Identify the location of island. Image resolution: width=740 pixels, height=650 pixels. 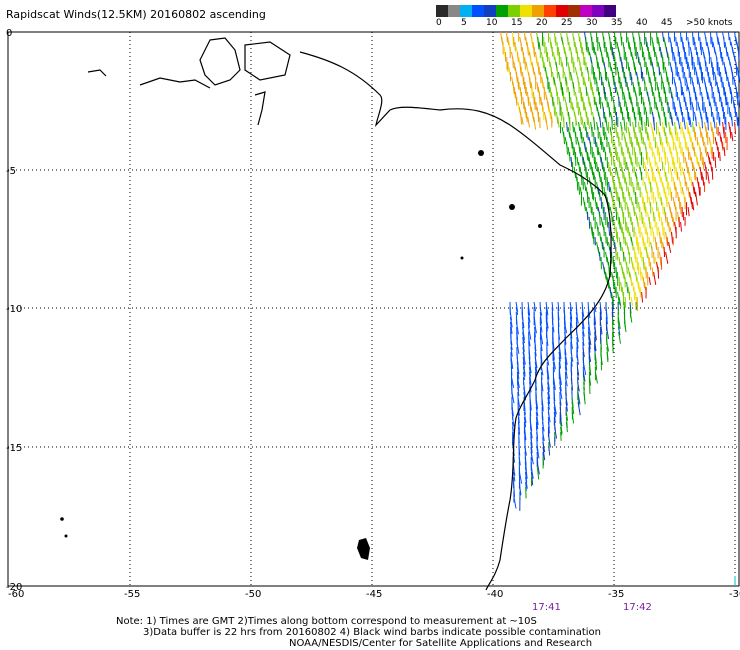
(66, 536).